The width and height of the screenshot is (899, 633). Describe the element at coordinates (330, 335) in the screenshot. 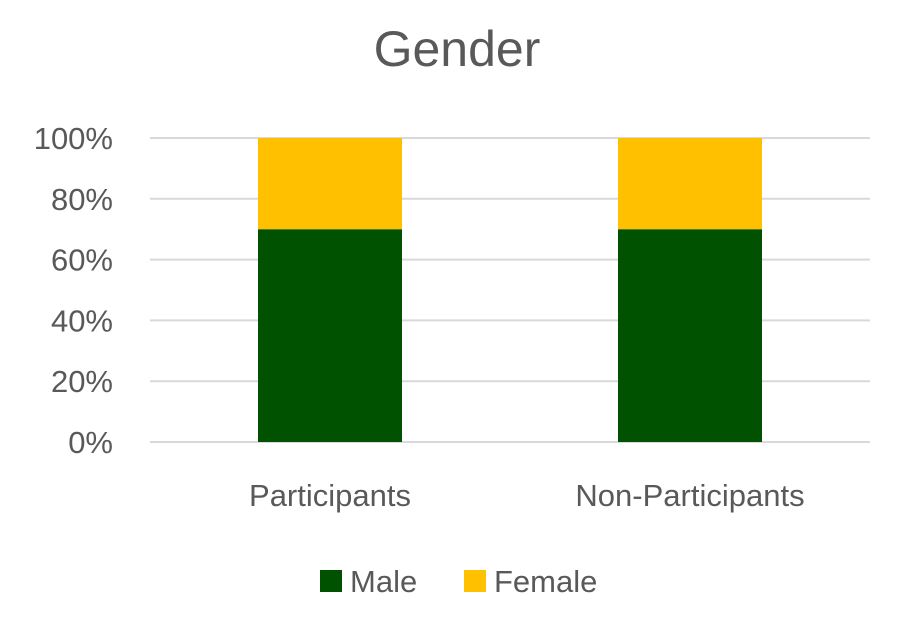

I see `bar-male-participants` at that location.